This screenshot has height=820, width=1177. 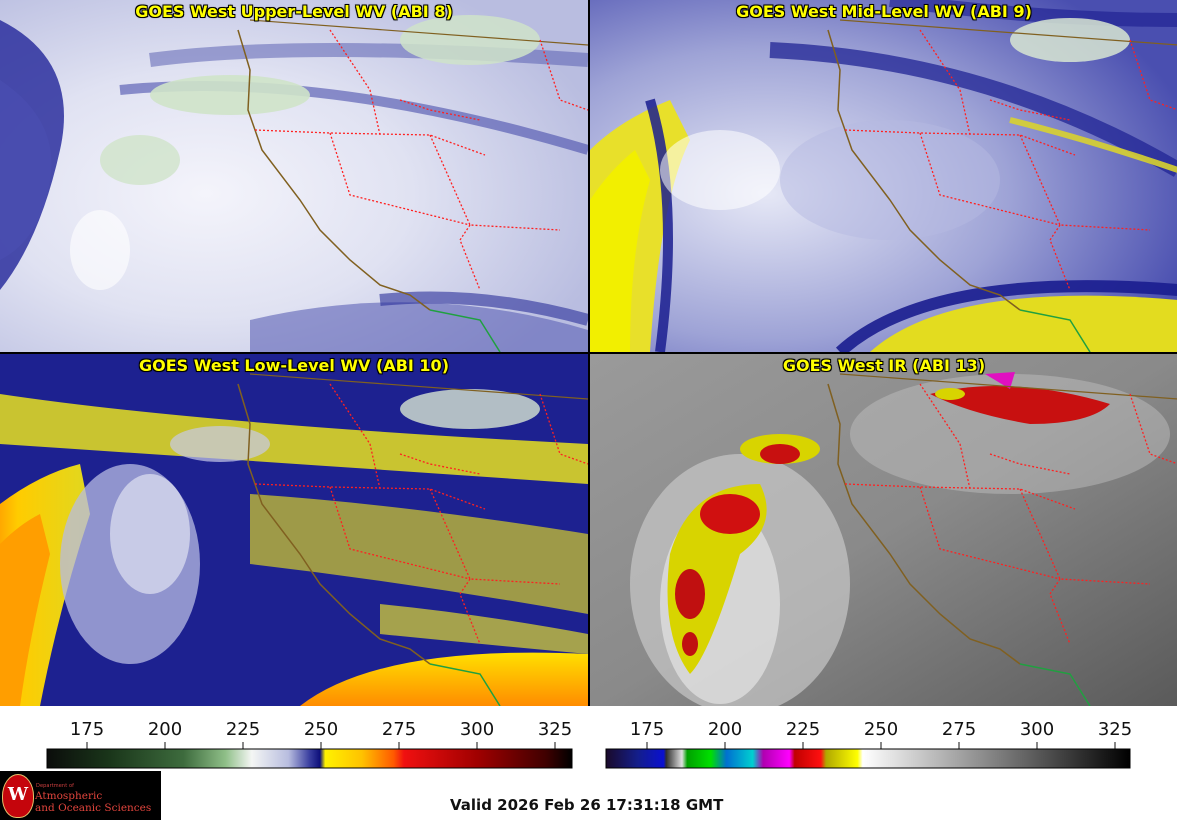 What do you see at coordinates (69, 796) in the screenshot?
I see `logo-line1: Atmospheric` at bounding box center [69, 796].